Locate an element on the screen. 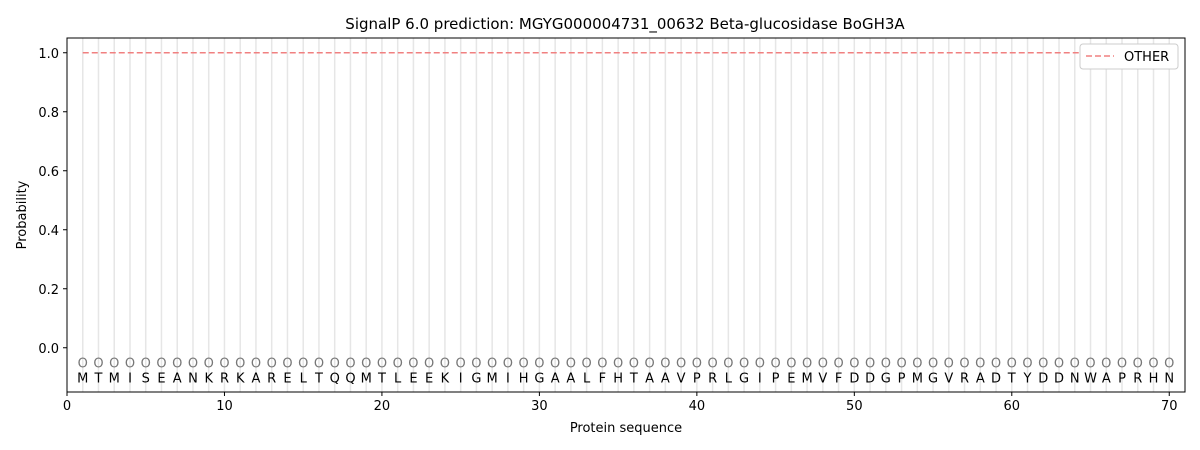 This screenshot has height=450, width=1200. legend-label-other: OTHER is located at coordinates (1146, 57).